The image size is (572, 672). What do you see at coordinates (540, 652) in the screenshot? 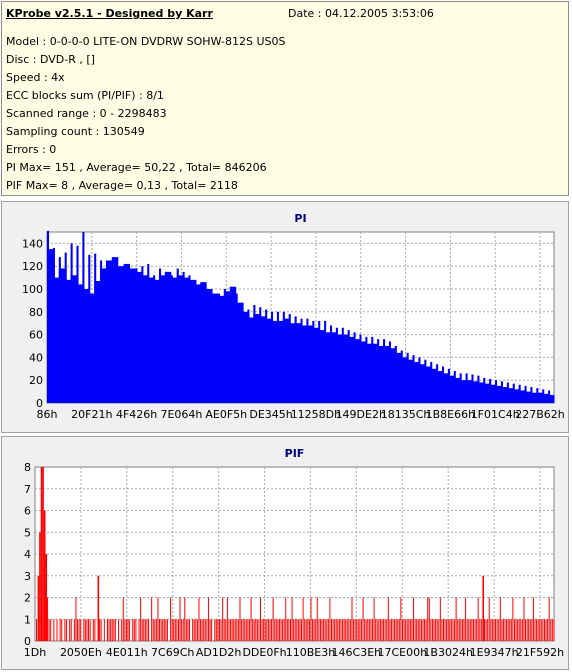
I see `x-tick-label: 21F592h` at bounding box center [540, 652].